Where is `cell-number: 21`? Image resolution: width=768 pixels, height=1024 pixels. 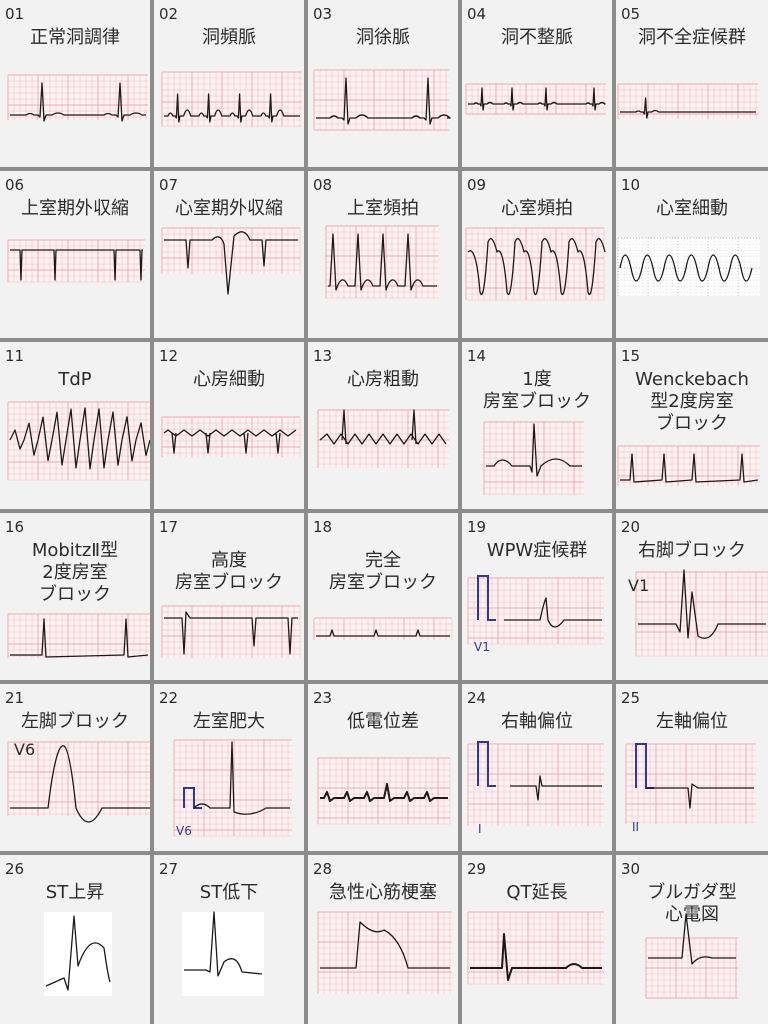 cell-number: 21 is located at coordinates (15, 698).